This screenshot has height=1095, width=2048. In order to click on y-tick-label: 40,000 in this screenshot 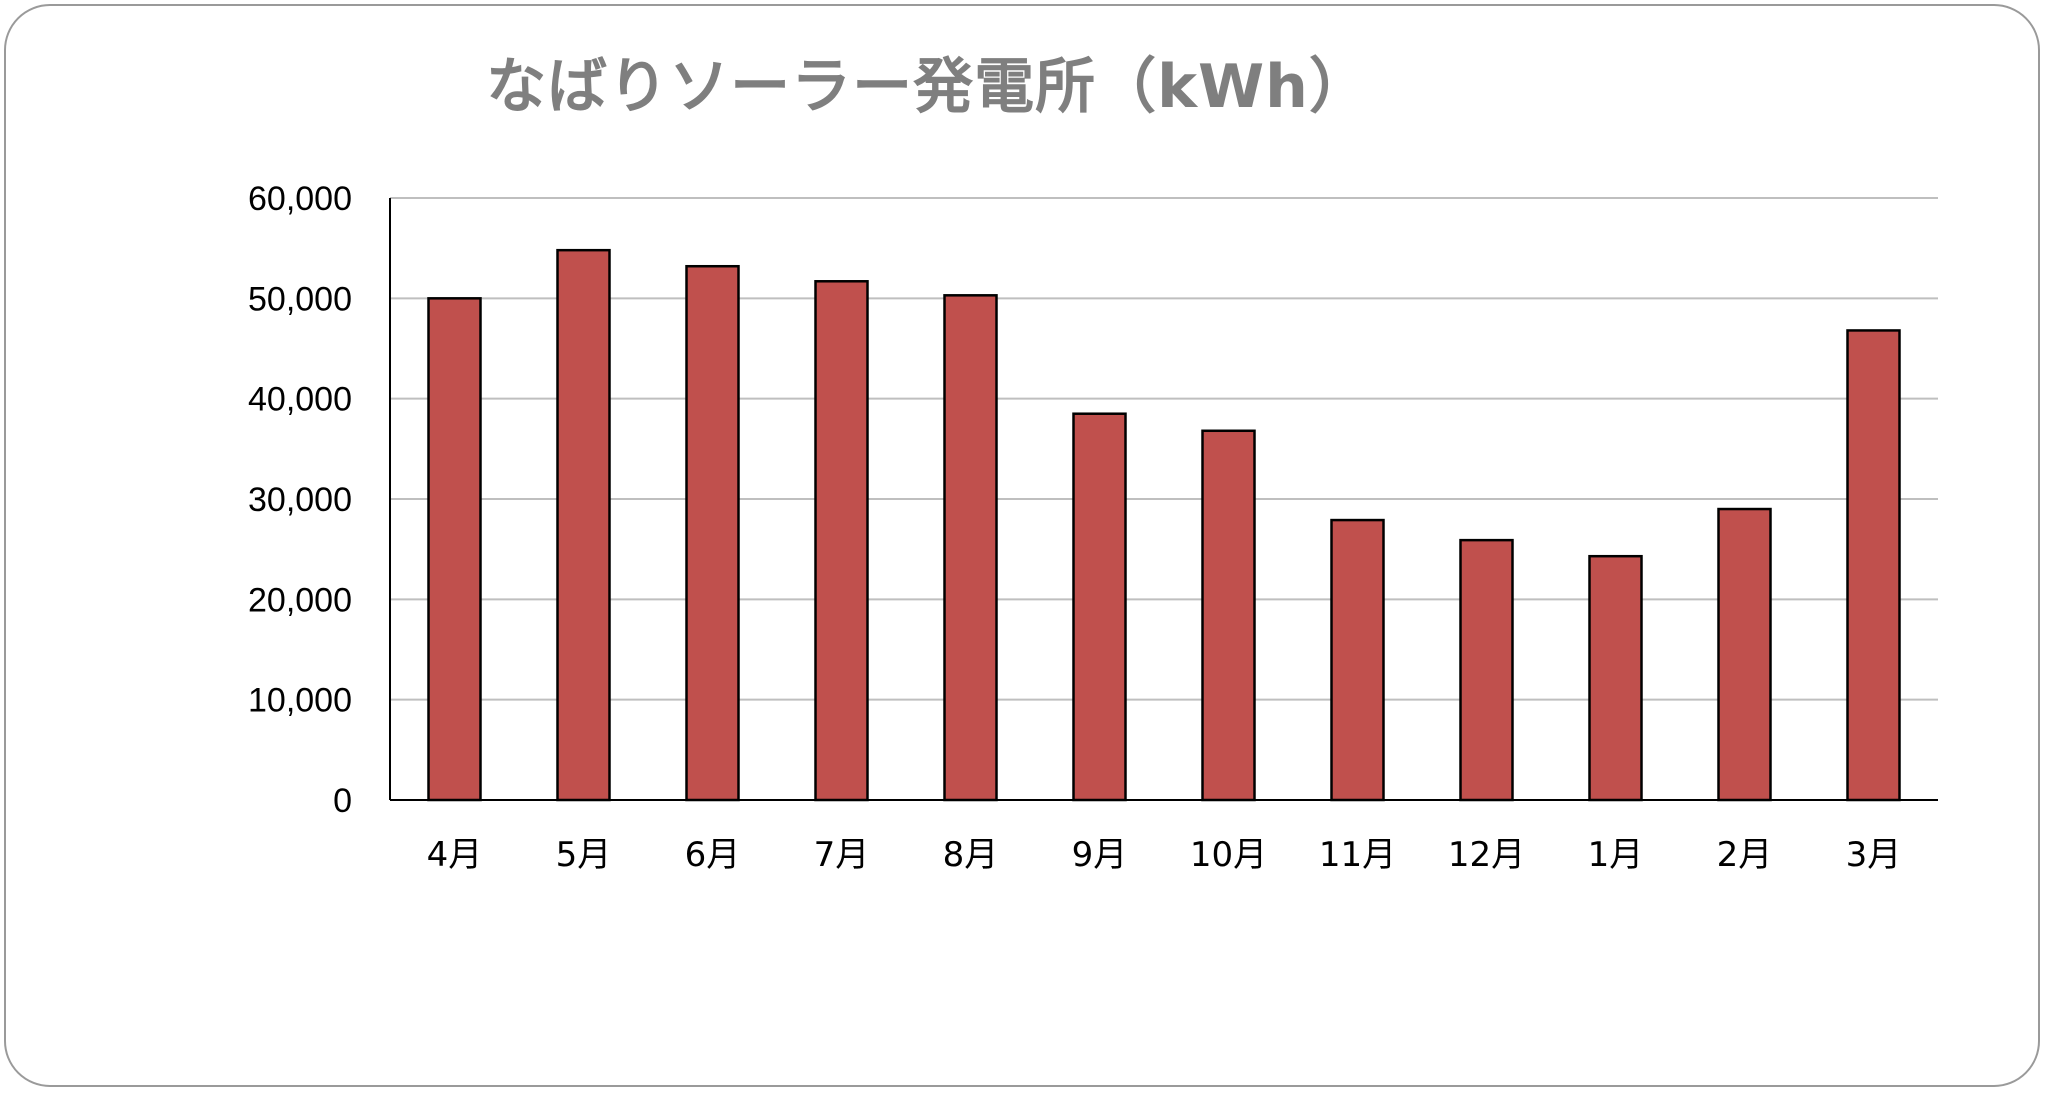, I will do `click(300, 400)`.